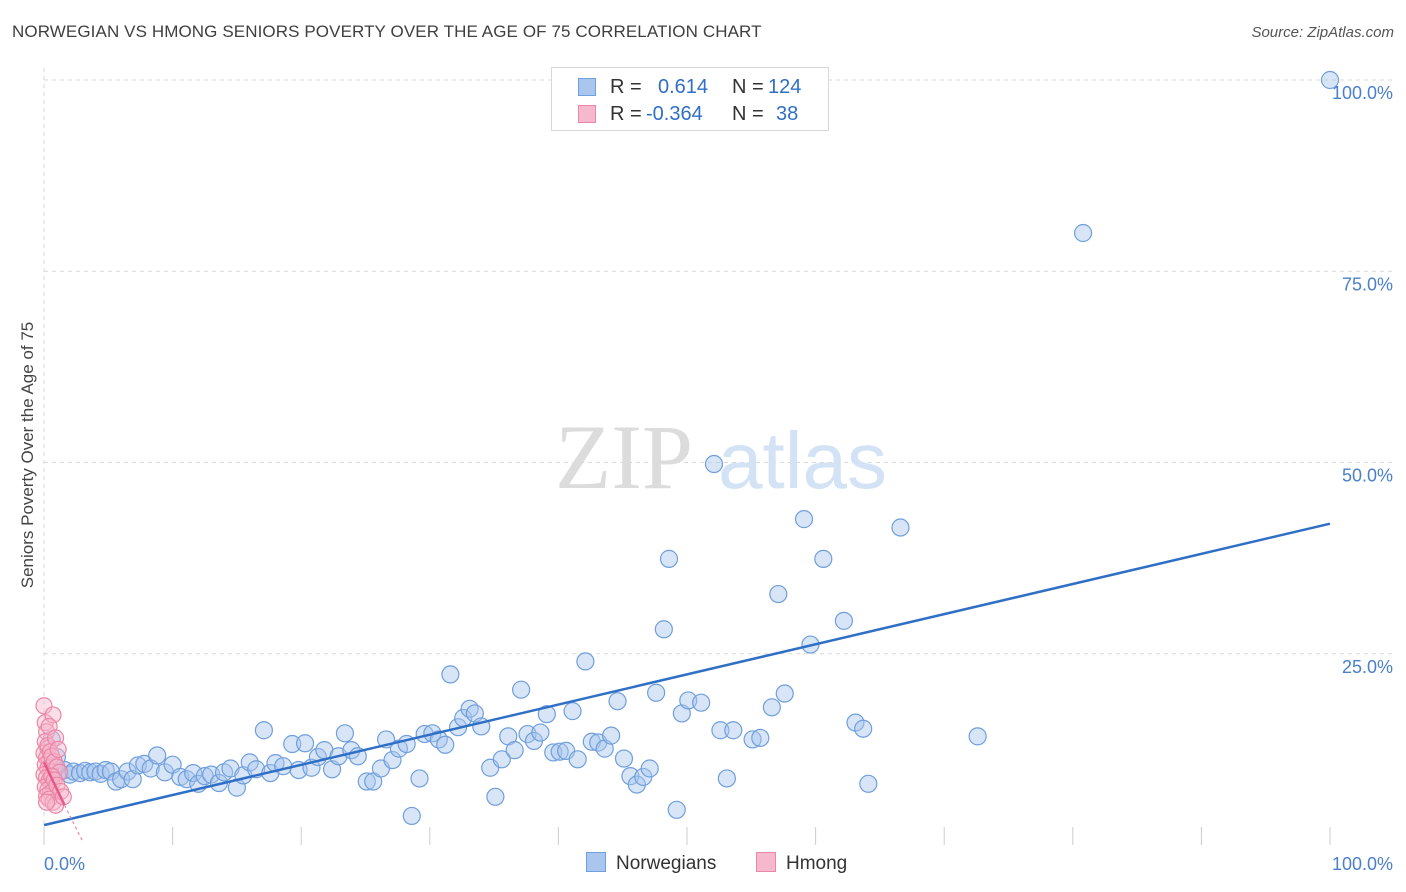 The image size is (1406, 892). What do you see at coordinates (1367, 284) in the screenshot?
I see `y-tick-label: 75.0%` at bounding box center [1367, 284].